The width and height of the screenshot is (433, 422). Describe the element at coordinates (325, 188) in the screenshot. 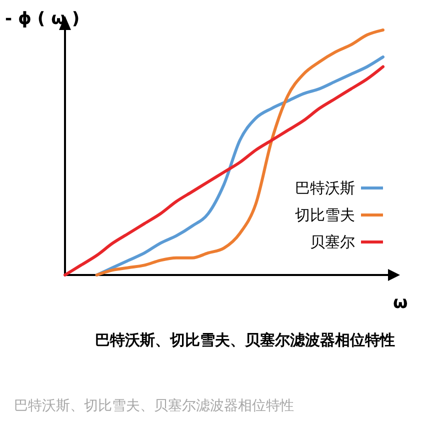

I see `legend-label: 巴特沃斯` at that location.